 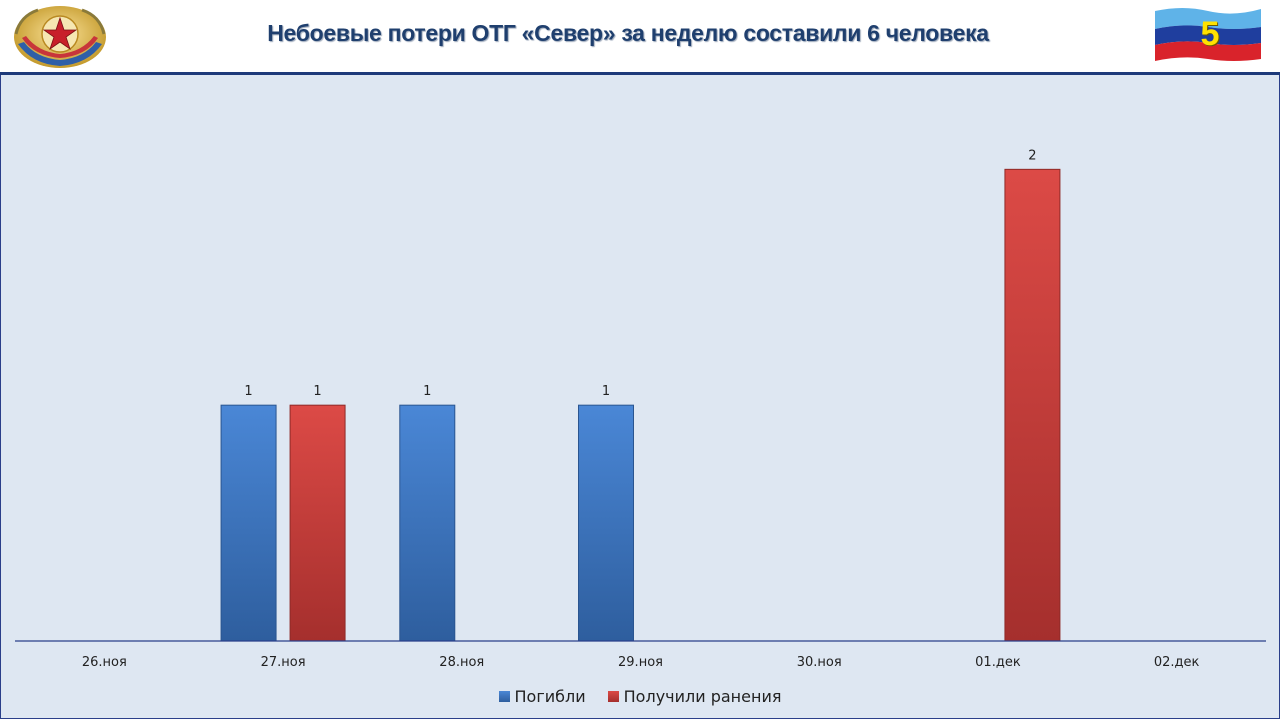 What do you see at coordinates (1032, 155) in the screenshot?
I see `data-label: 2` at bounding box center [1032, 155].